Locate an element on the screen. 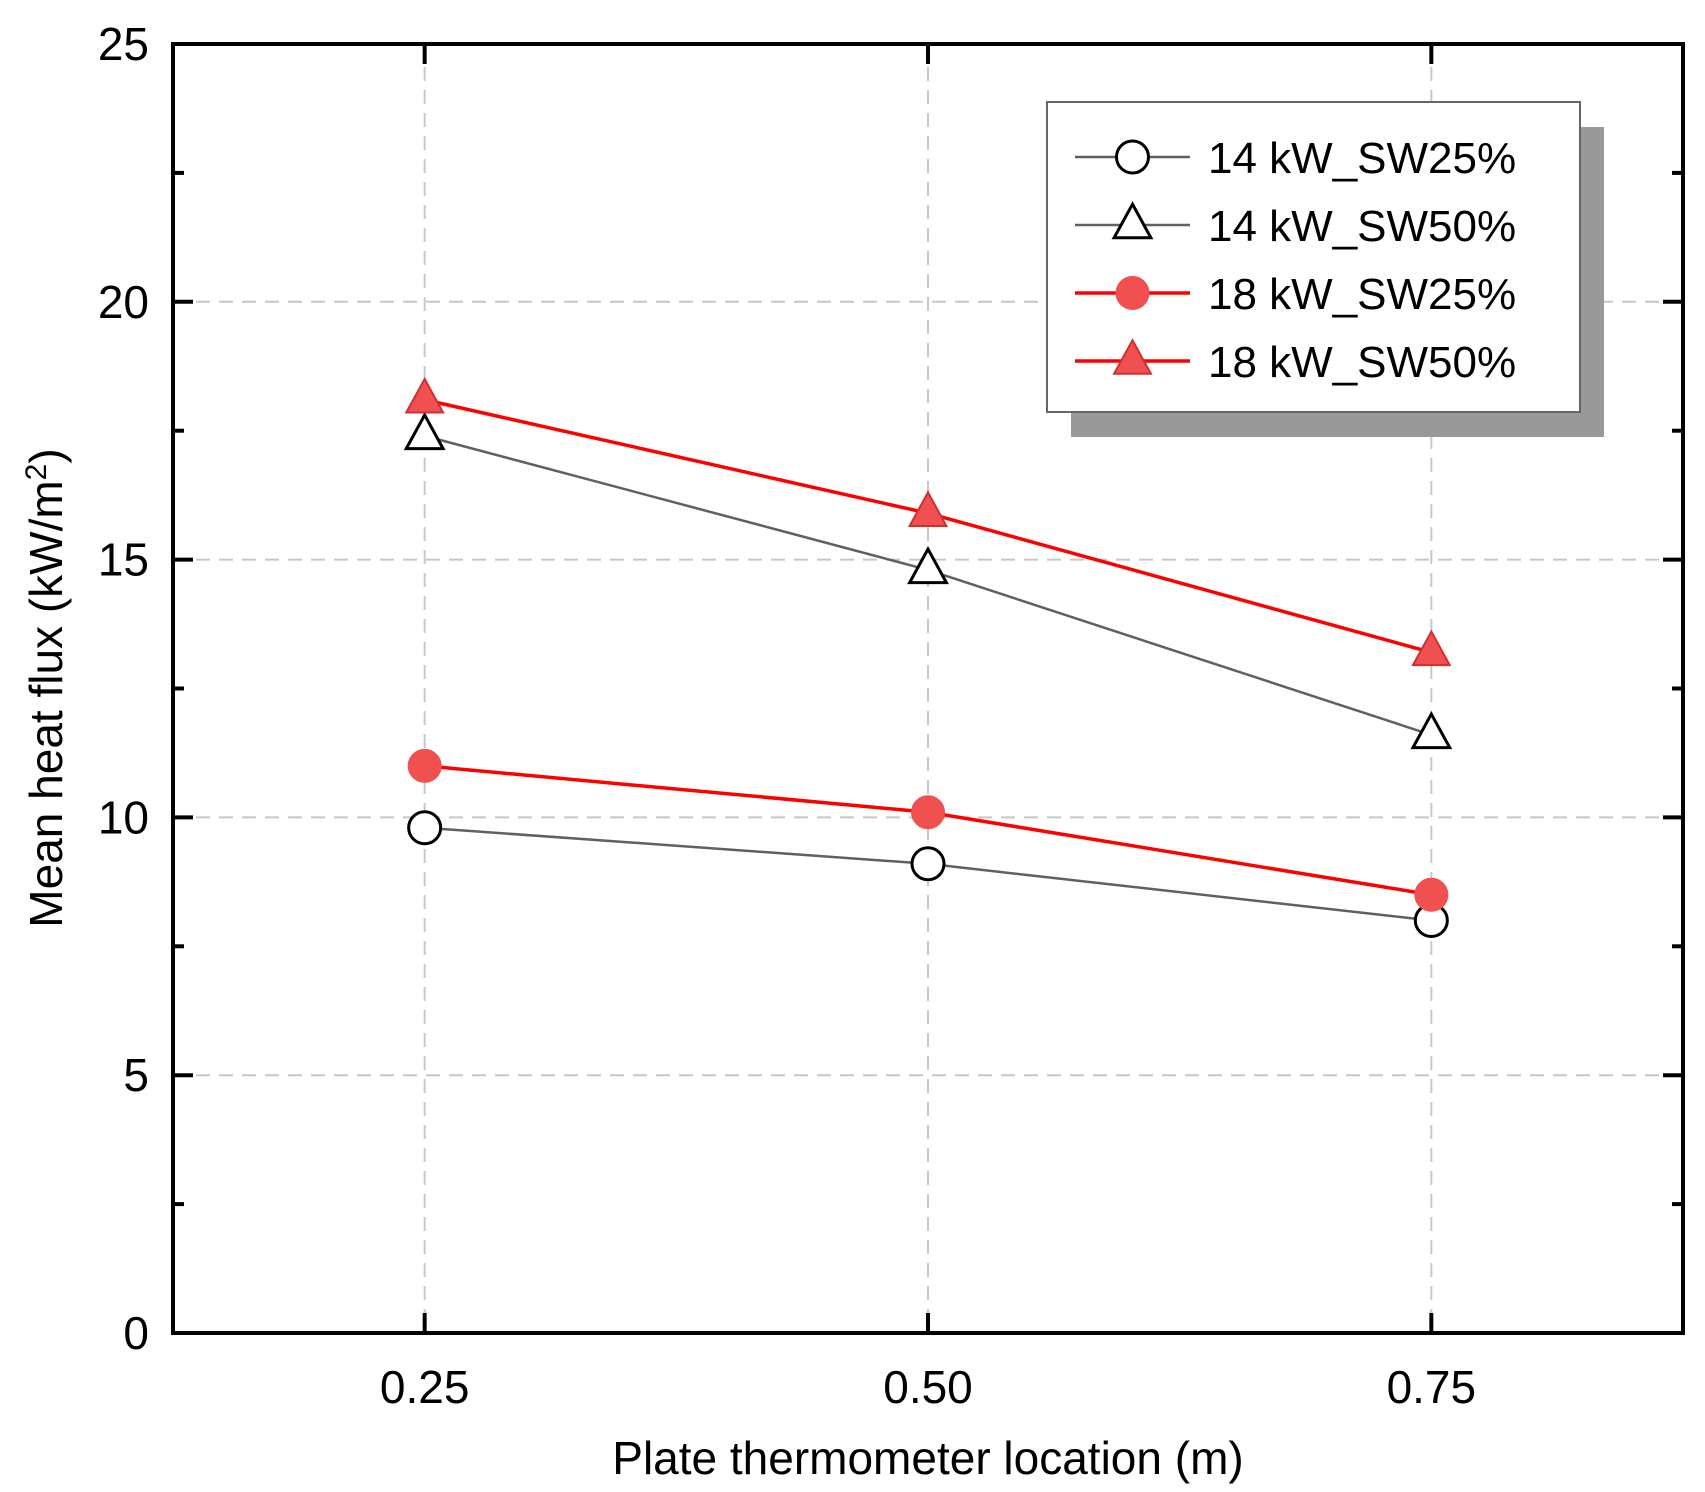 Image resolution: width=1705 pixels, height=1492 pixels. legend-item: 14 kW_SW50% is located at coordinates (1295, 226).